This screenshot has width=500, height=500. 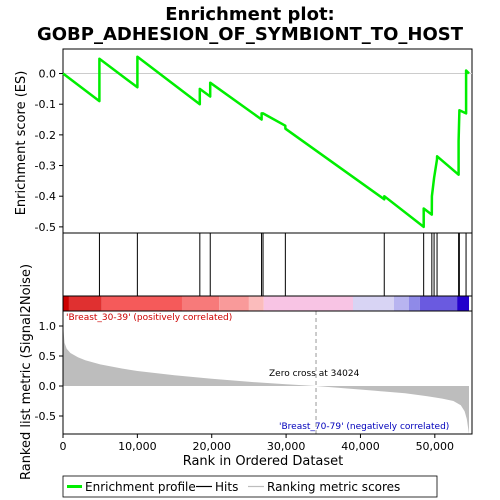 What do you see at coordinates (45, 227) in the screenshot?
I see `es-y-tick-label: -0.5` at bounding box center [45, 227].